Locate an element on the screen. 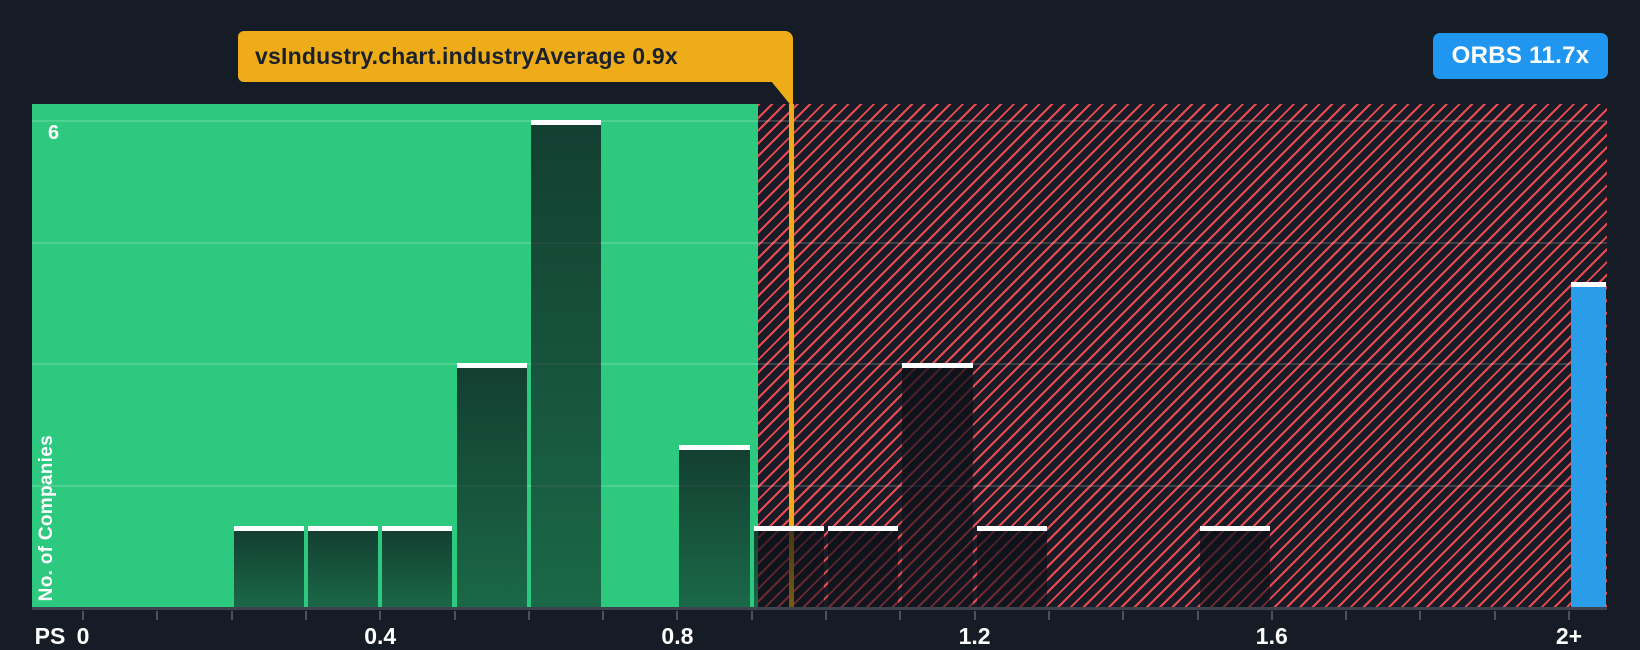 The height and width of the screenshot is (650, 1640). x-axis-tick-label: 0 is located at coordinates (83, 636).